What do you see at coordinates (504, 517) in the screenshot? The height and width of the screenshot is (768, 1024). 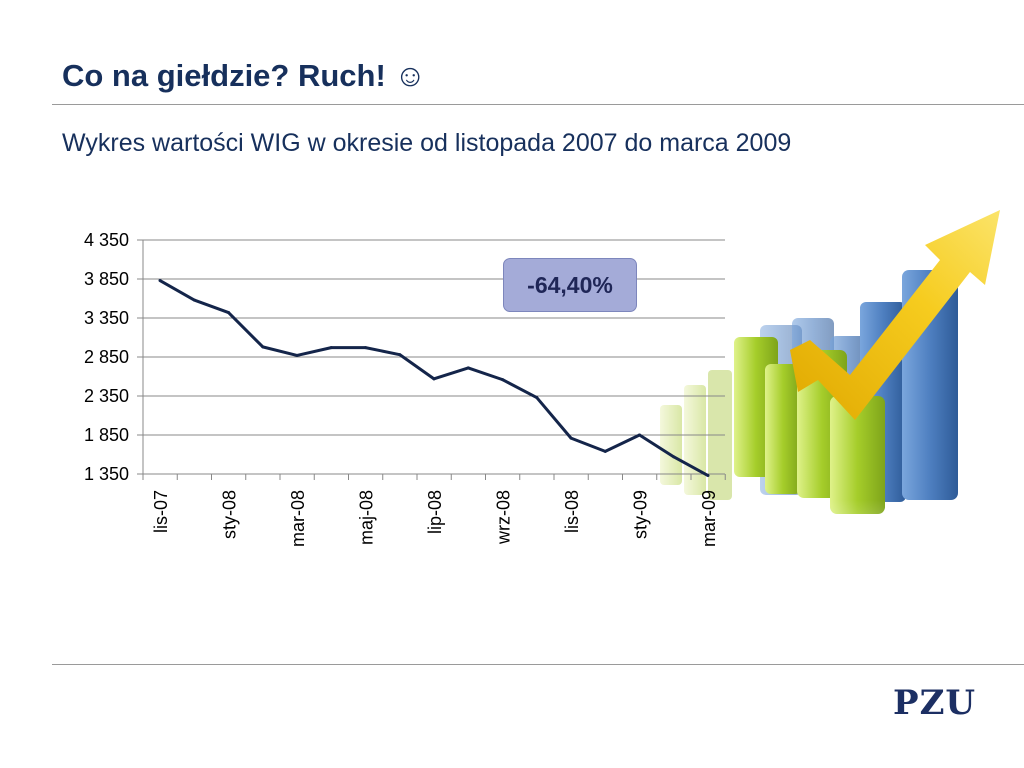 I see `x-tick-label: wrz-08` at bounding box center [504, 517].